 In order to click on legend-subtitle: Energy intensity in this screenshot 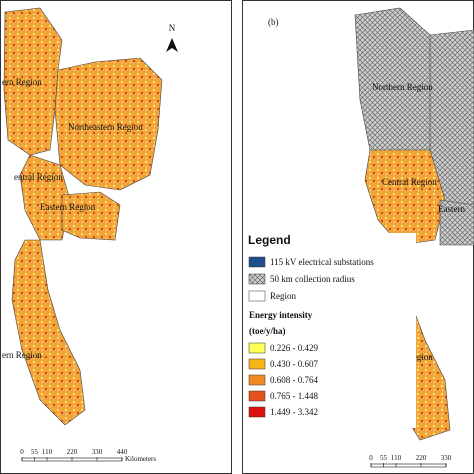, I will do `click(281, 315)`.